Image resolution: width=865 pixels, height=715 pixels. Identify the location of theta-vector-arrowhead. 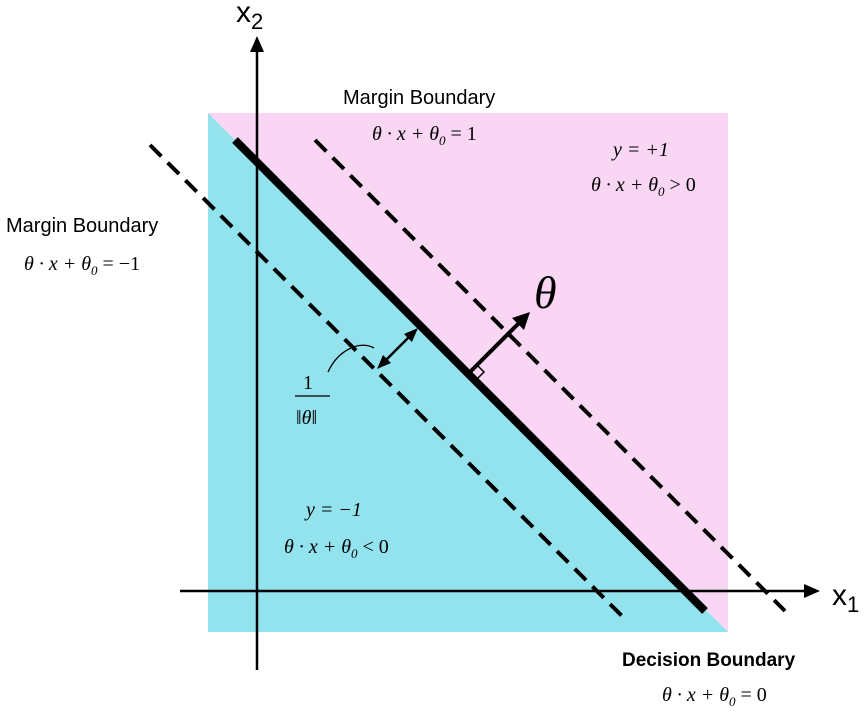
(521, 321).